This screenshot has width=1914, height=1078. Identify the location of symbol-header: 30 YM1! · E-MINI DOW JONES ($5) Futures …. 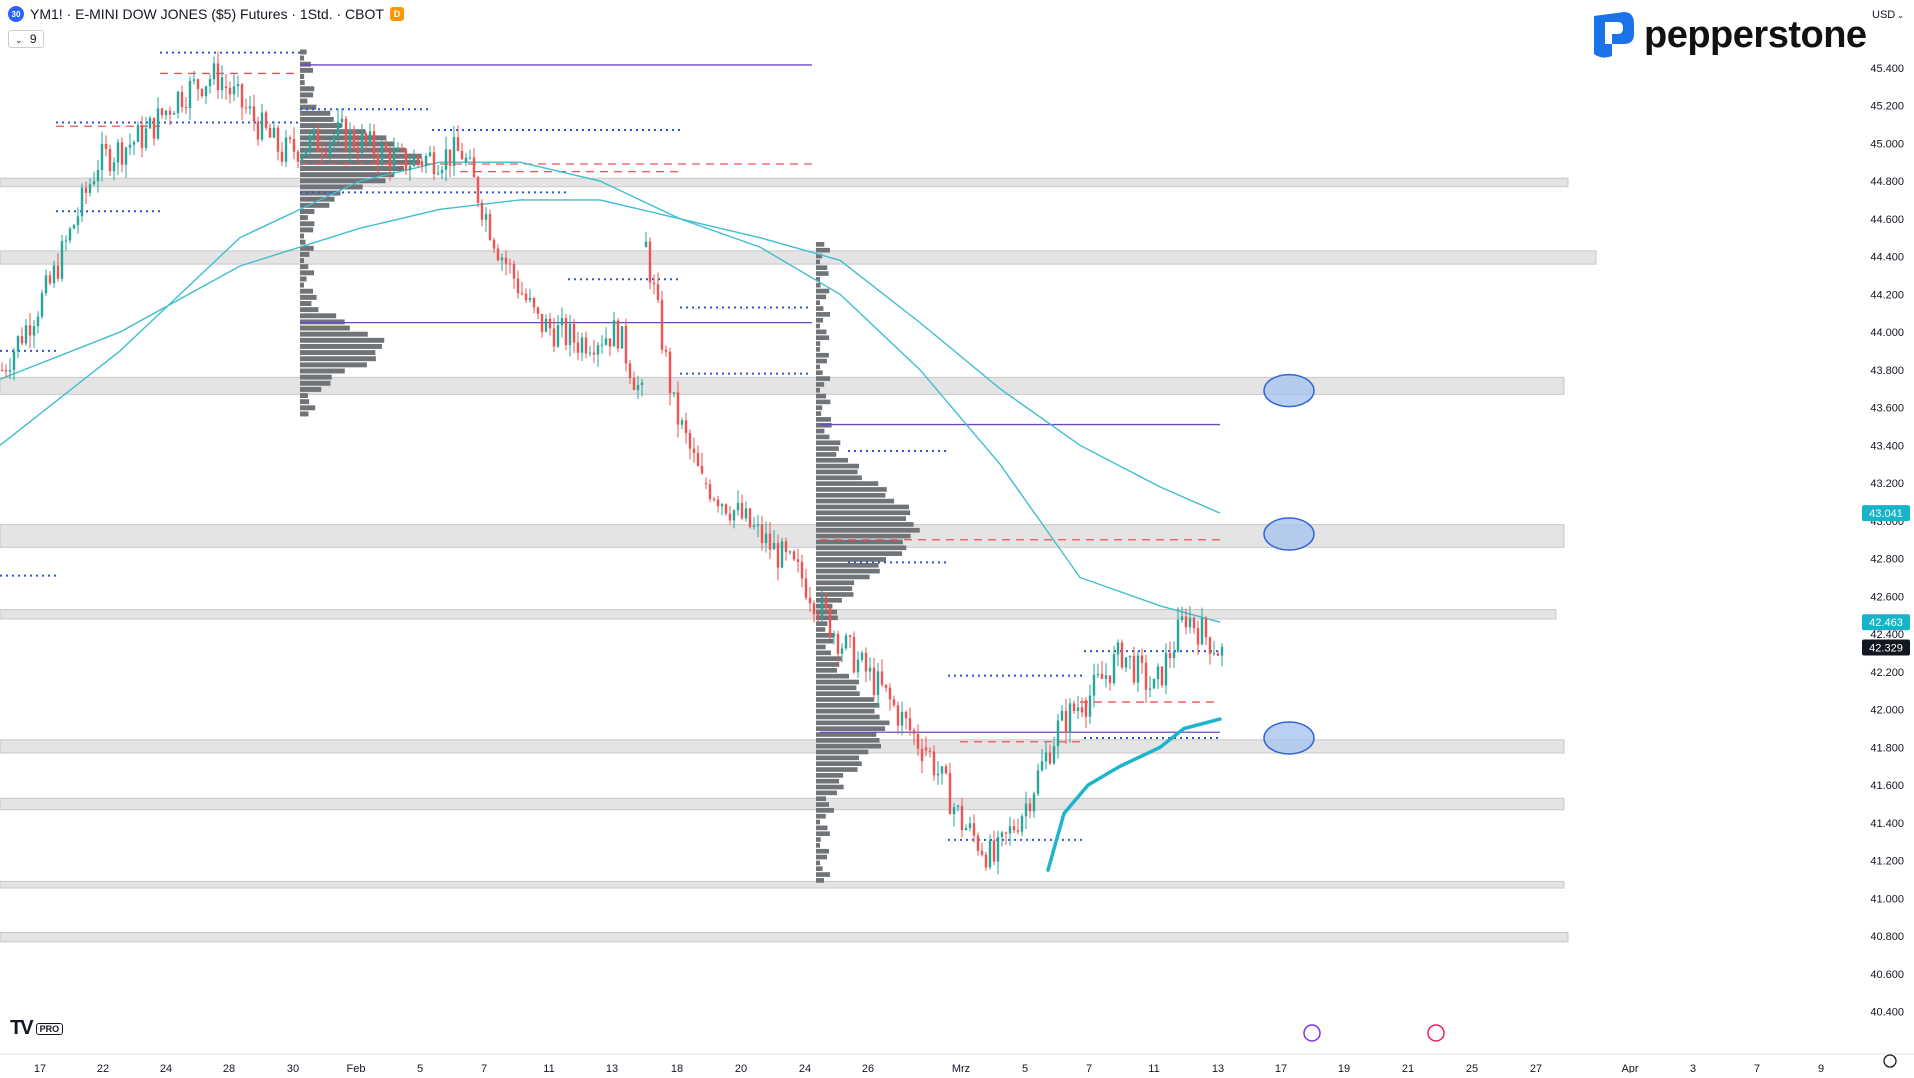
(206, 14).